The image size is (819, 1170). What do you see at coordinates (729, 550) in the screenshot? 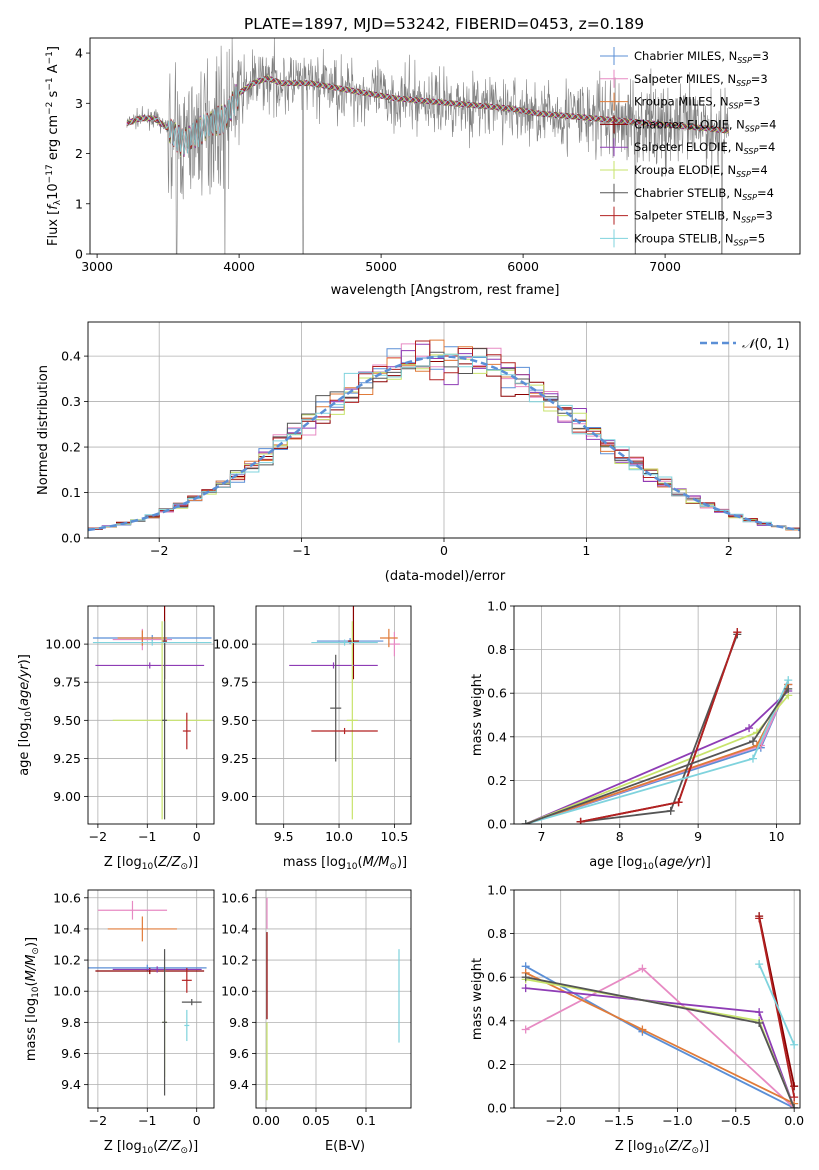
I see `x-tick-label: 2` at bounding box center [729, 550].